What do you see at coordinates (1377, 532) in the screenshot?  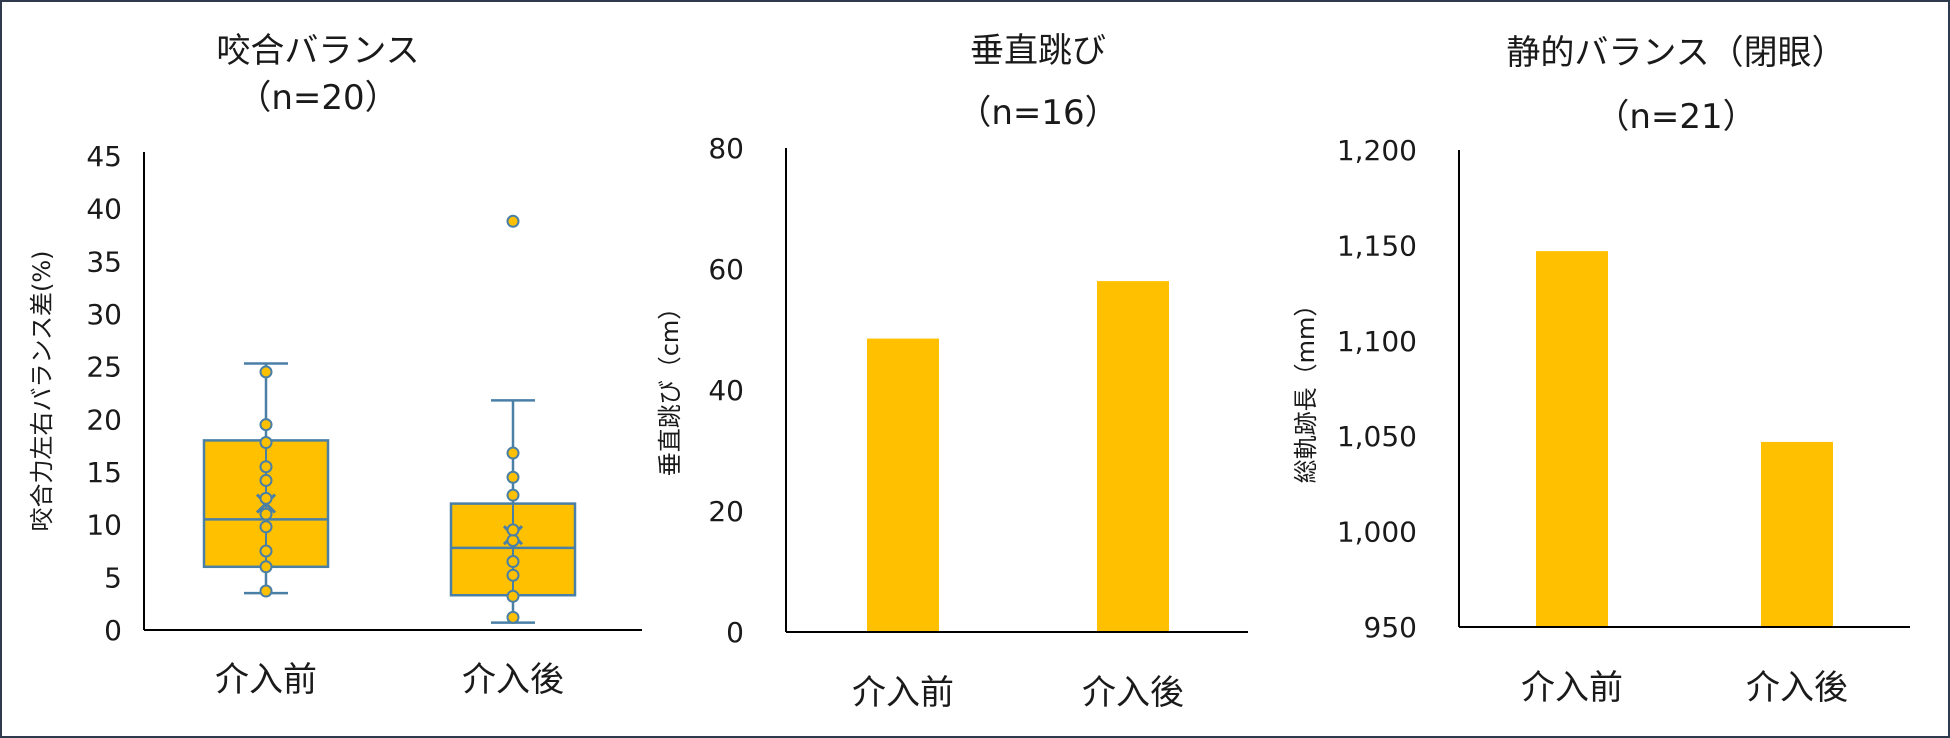 I see `balance-y-tick-1: 1,000` at bounding box center [1377, 532].